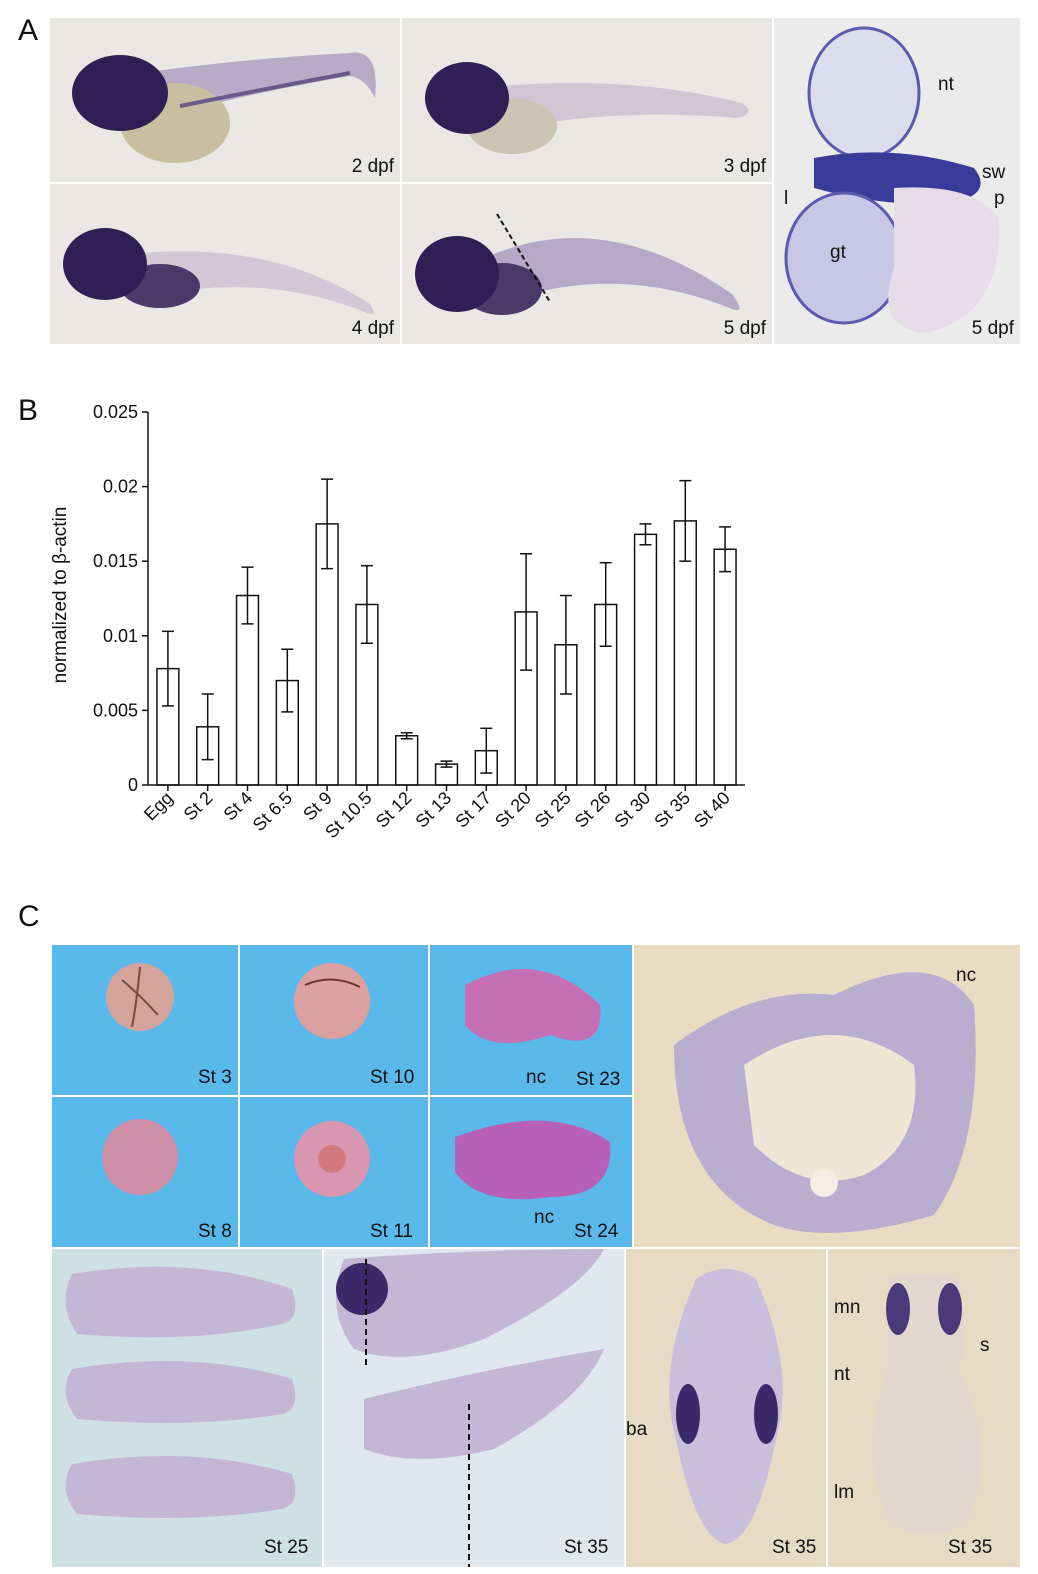 The image size is (1038, 1574). Describe the element at coordinates (637, 1429) in the screenshot. I see `annotation-ba: ba` at that location.